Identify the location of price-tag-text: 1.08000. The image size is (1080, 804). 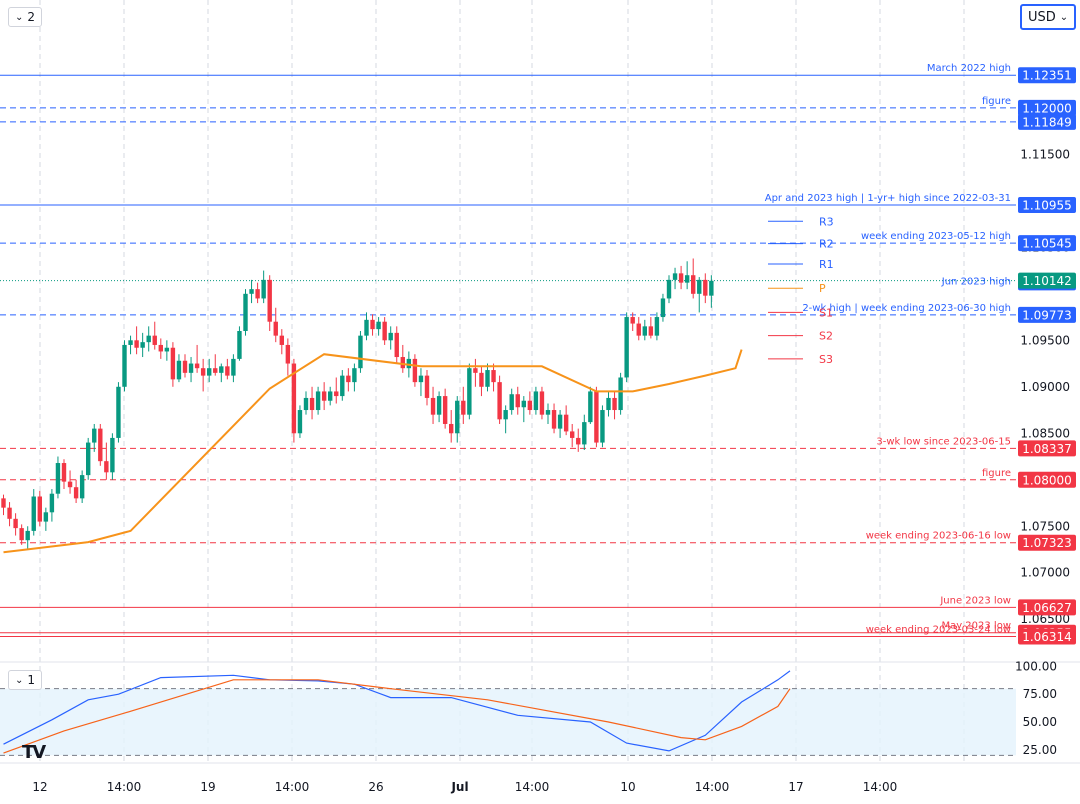
(1047, 480).